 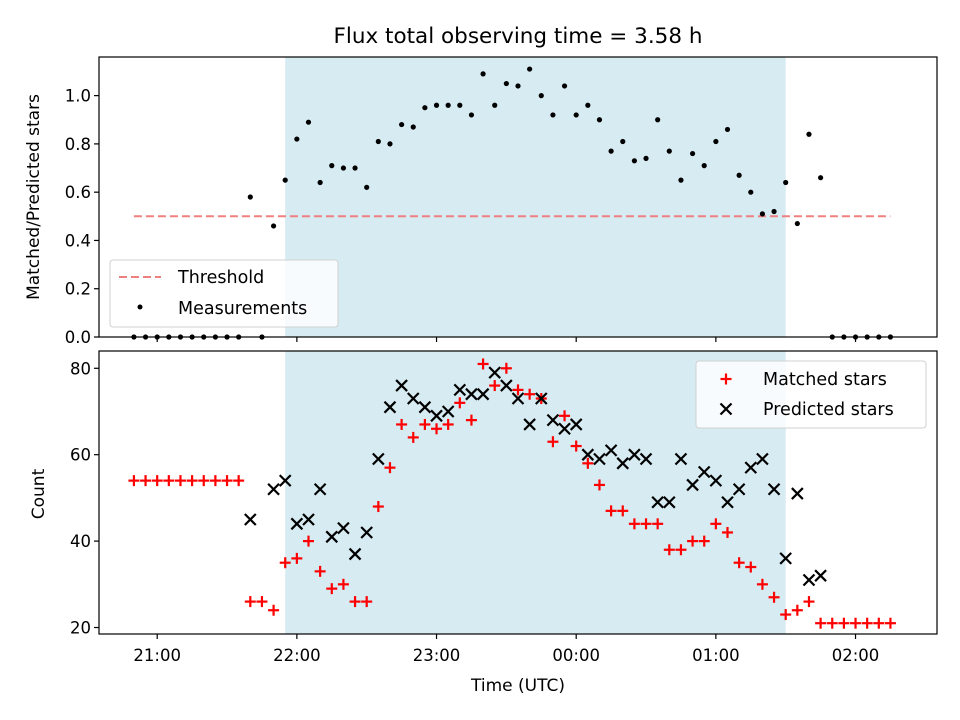 What do you see at coordinates (828, 410) in the screenshot?
I see `legend-predicted-label: Predicted stars` at bounding box center [828, 410].